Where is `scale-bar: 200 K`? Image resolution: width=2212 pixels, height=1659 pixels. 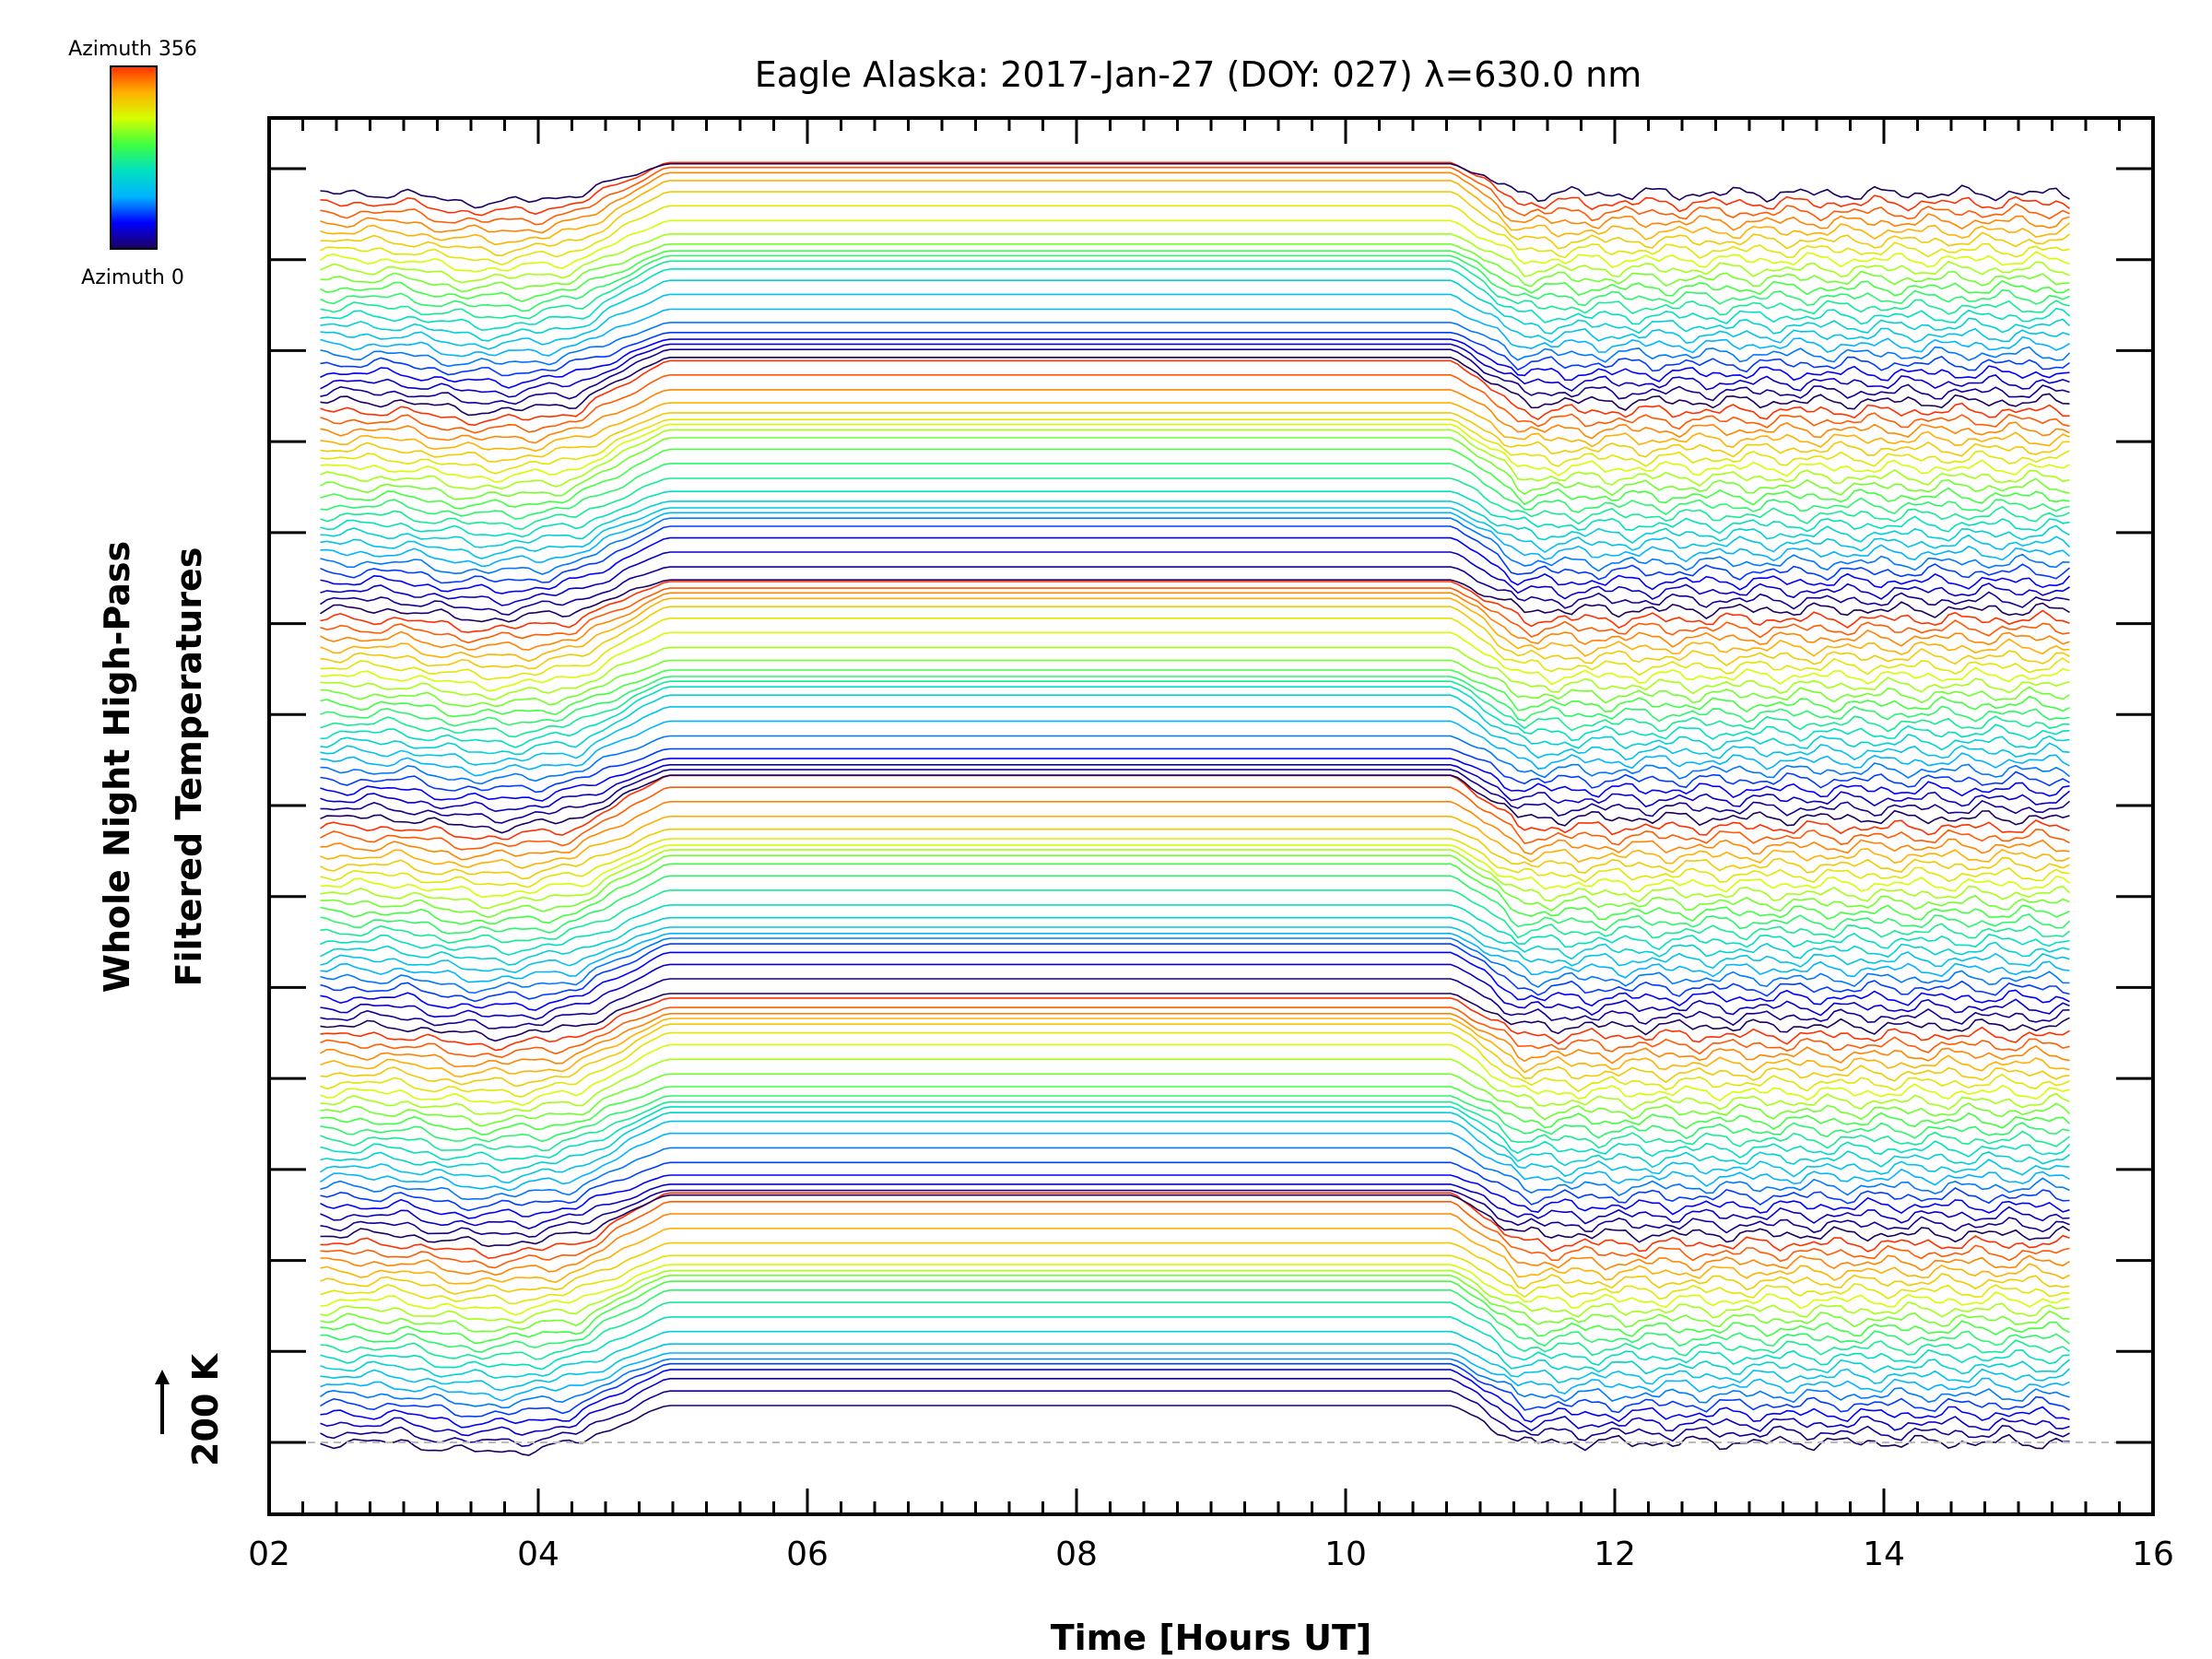
scale-bar: 200 K is located at coordinates (190, 1409).